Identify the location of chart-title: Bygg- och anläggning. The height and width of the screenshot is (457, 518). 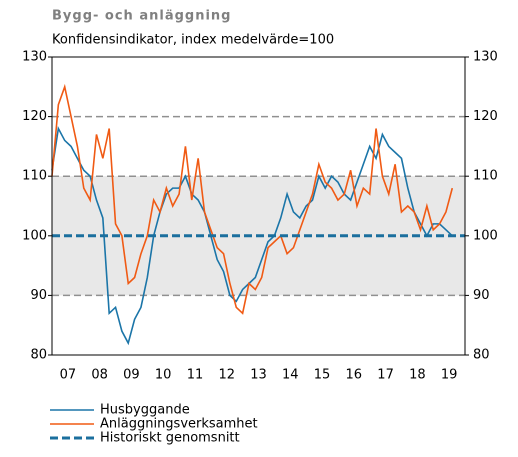
(141, 16).